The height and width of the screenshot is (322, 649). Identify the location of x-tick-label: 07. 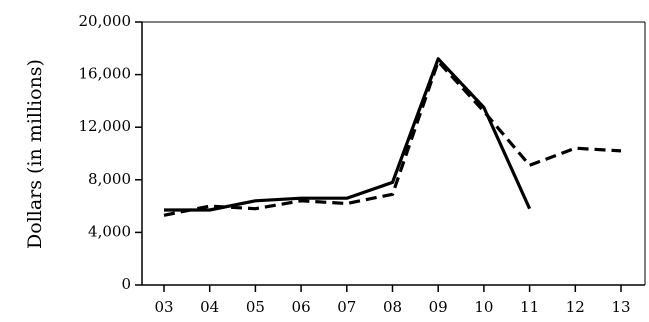
(346, 307).